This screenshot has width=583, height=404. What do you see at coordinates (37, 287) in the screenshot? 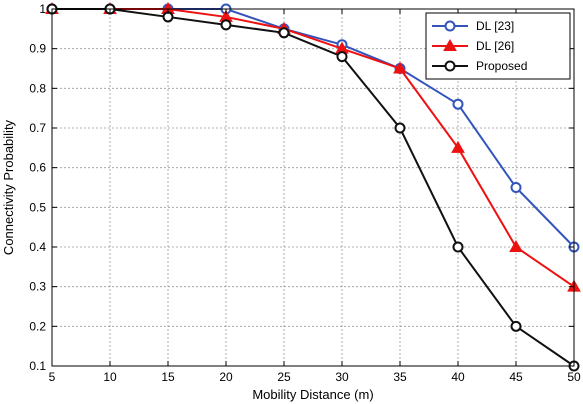
I see `y-tick-label: 0.3` at bounding box center [37, 287].